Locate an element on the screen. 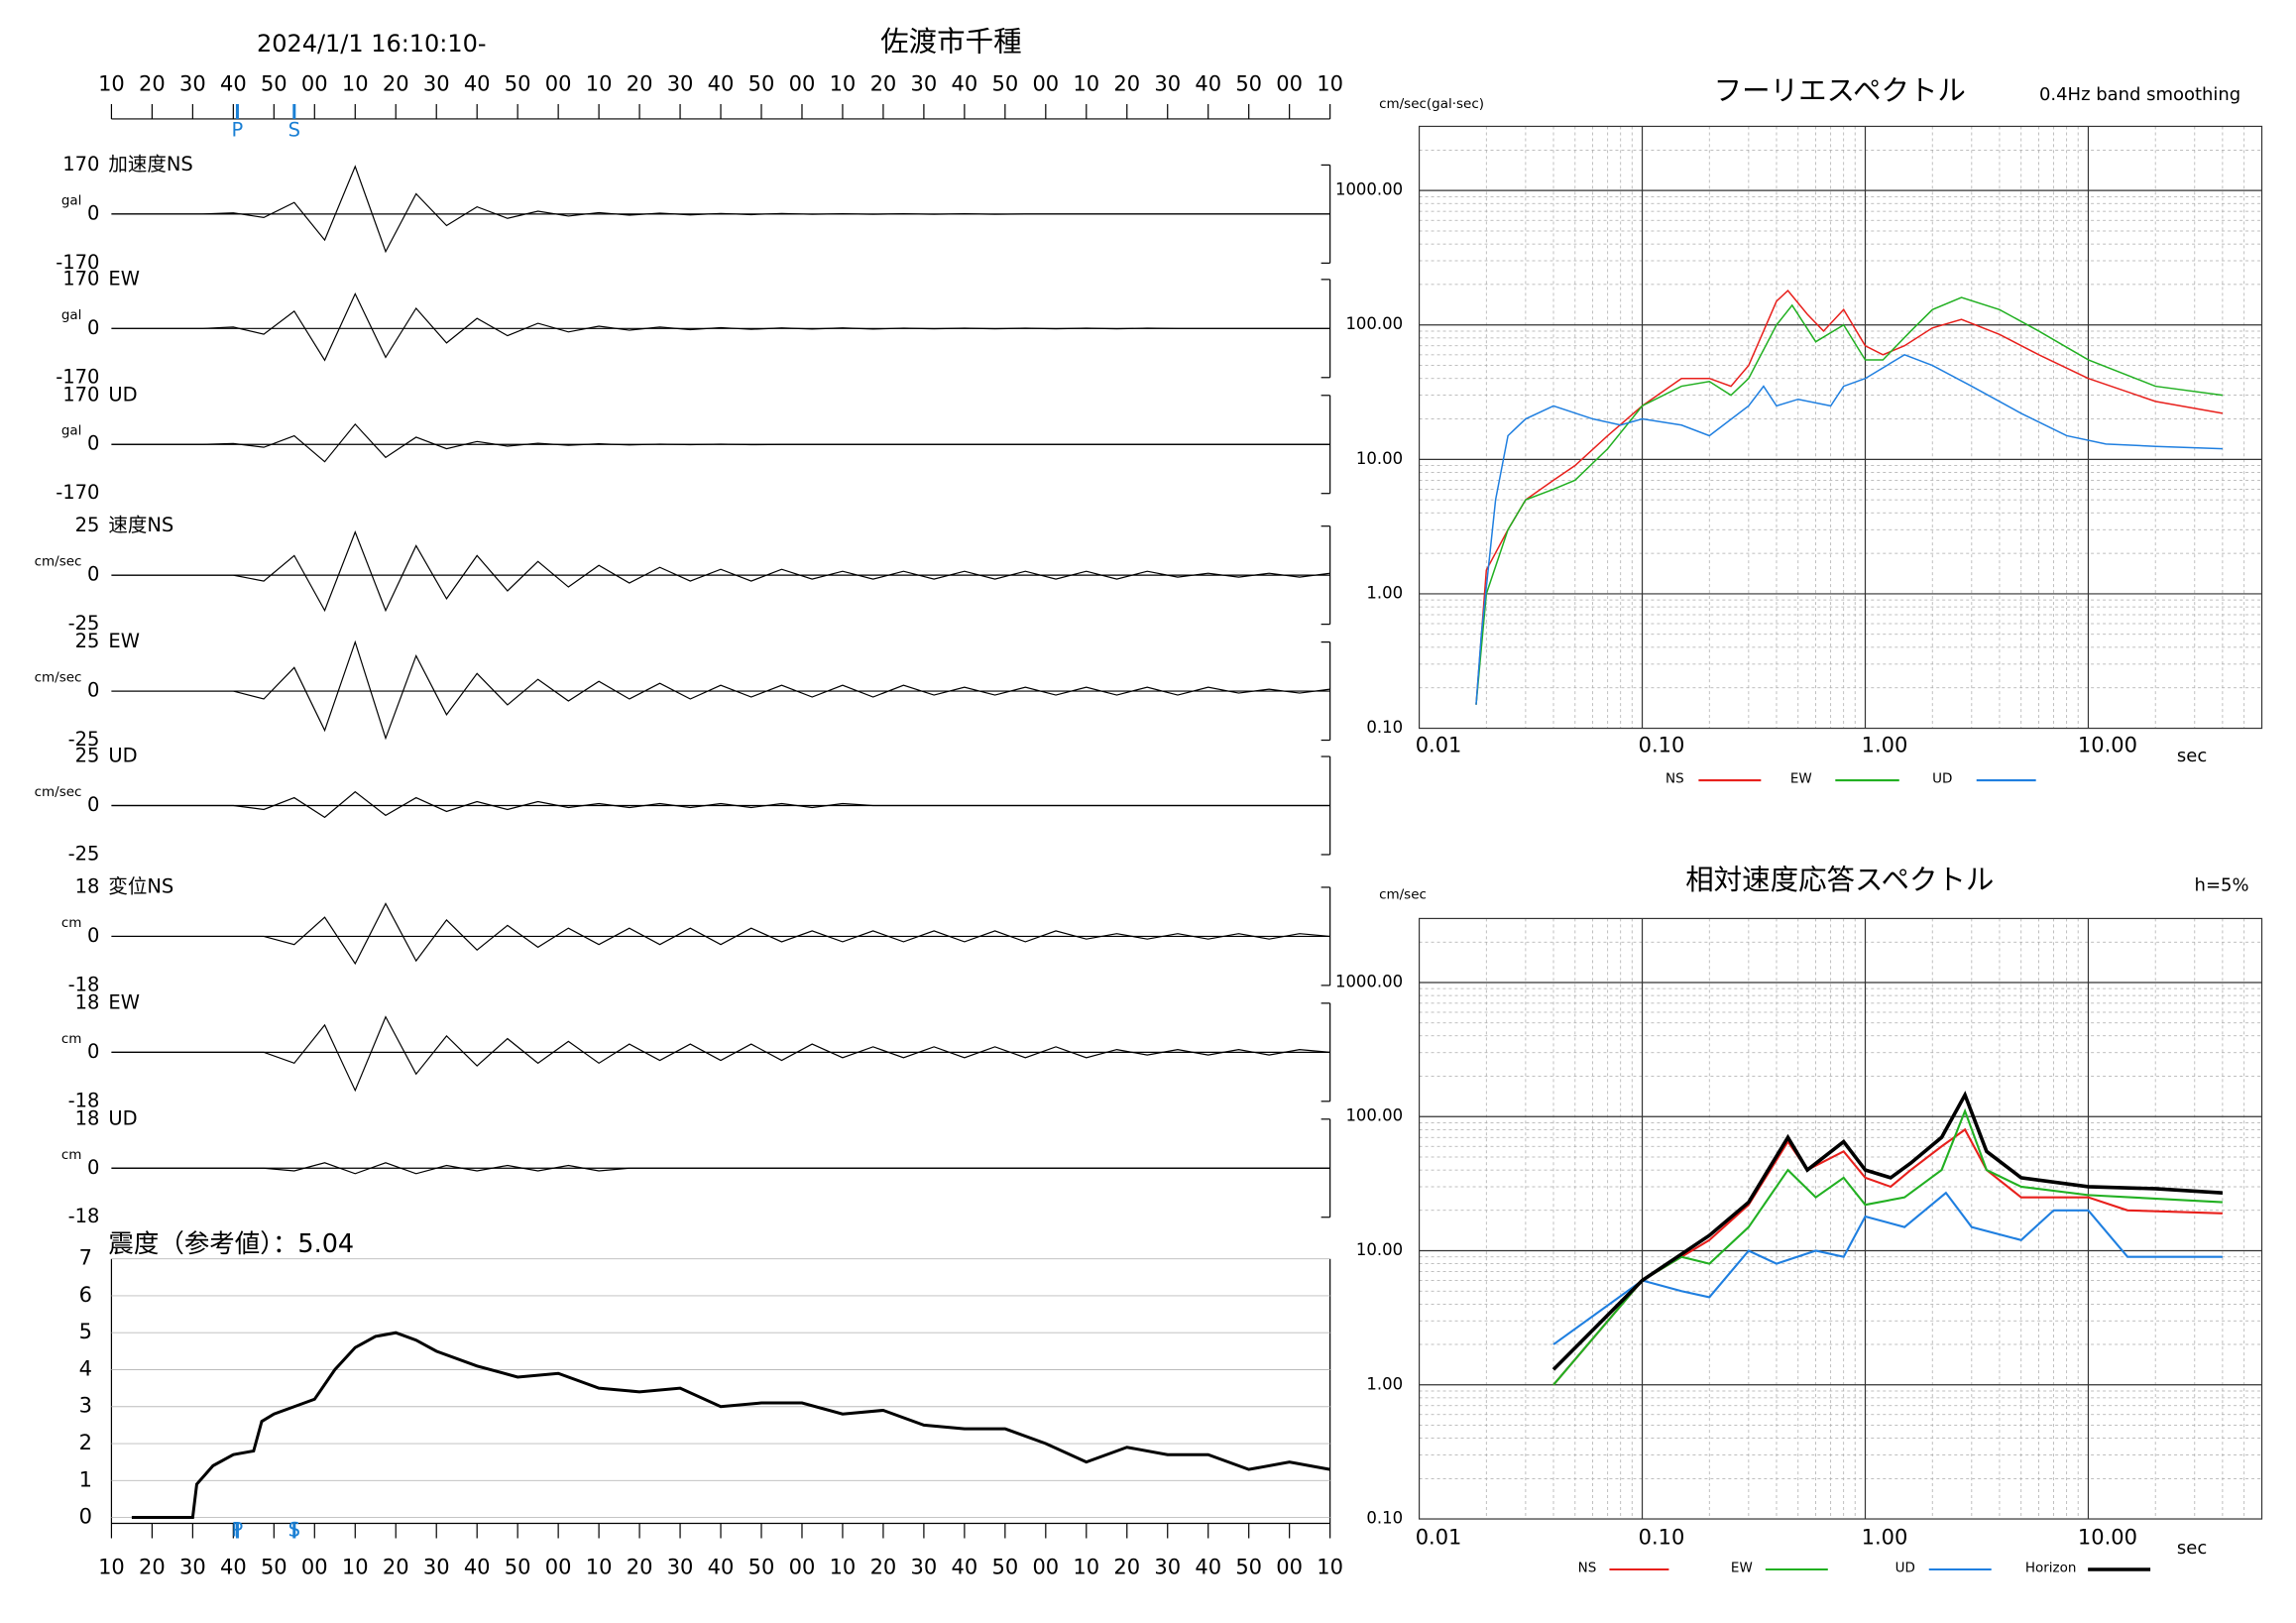 Image resolution: width=2296 pixels, height=1623 pixels. y-tick-label: 0.10 is located at coordinates (1385, 727).